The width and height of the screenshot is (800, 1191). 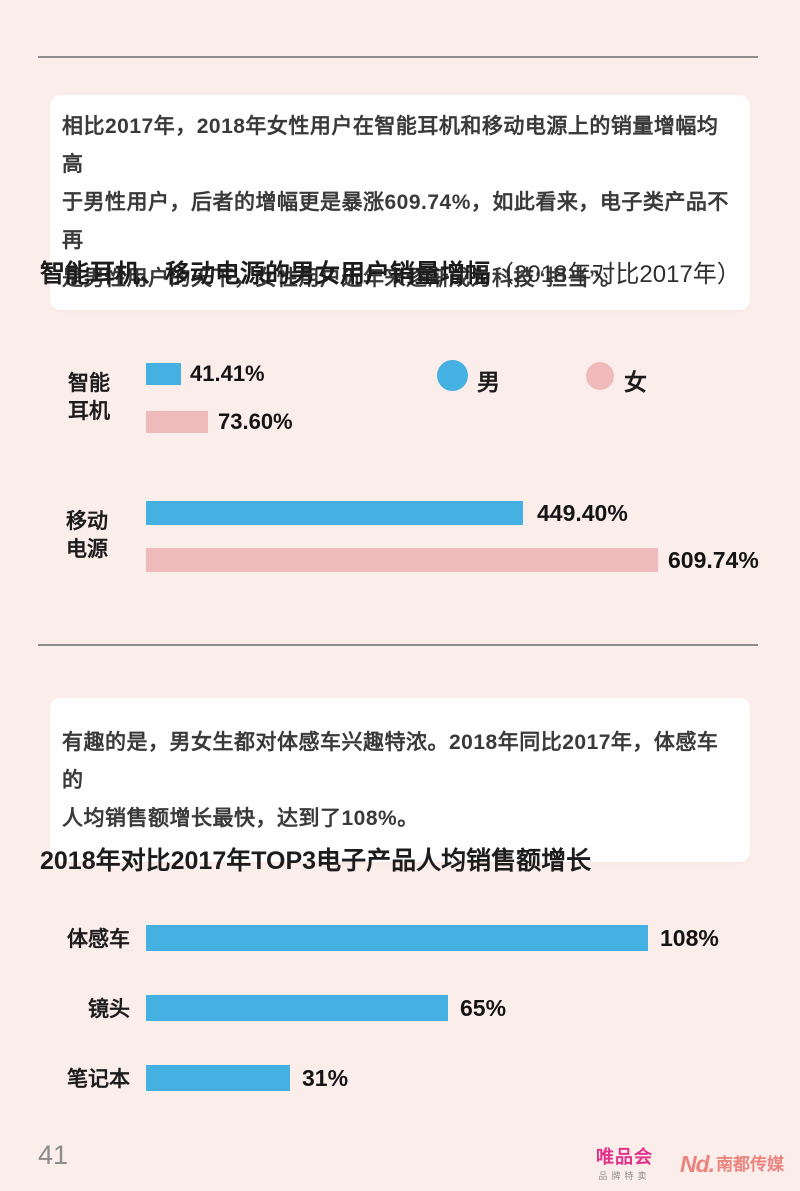 What do you see at coordinates (697, 1164) in the screenshot?
I see `nandu-logo-mark-icon: Nd.` at bounding box center [697, 1164].